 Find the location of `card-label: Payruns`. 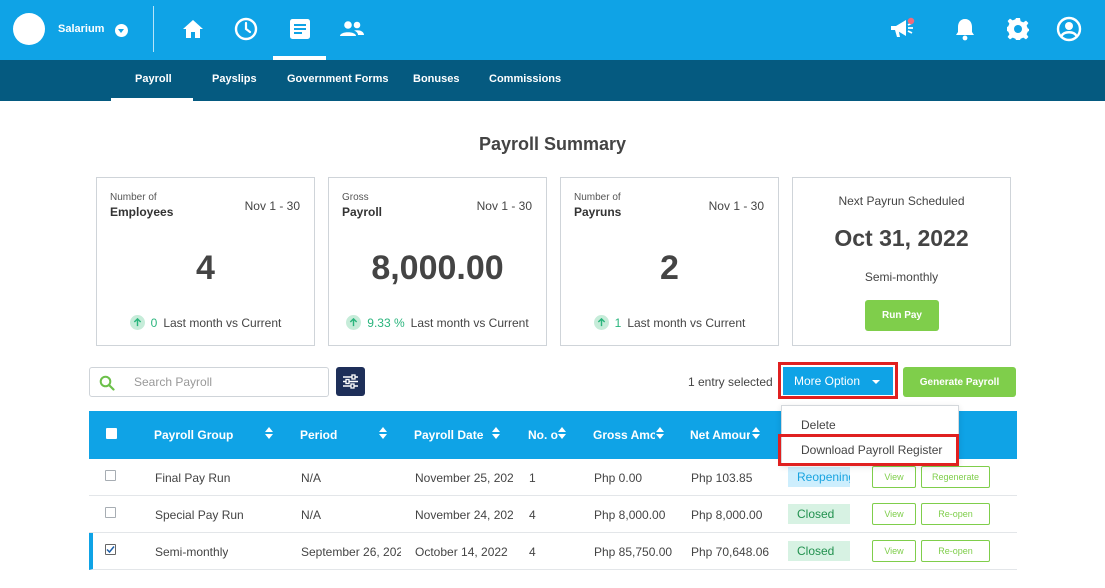

card-label: Payruns is located at coordinates (598, 212).